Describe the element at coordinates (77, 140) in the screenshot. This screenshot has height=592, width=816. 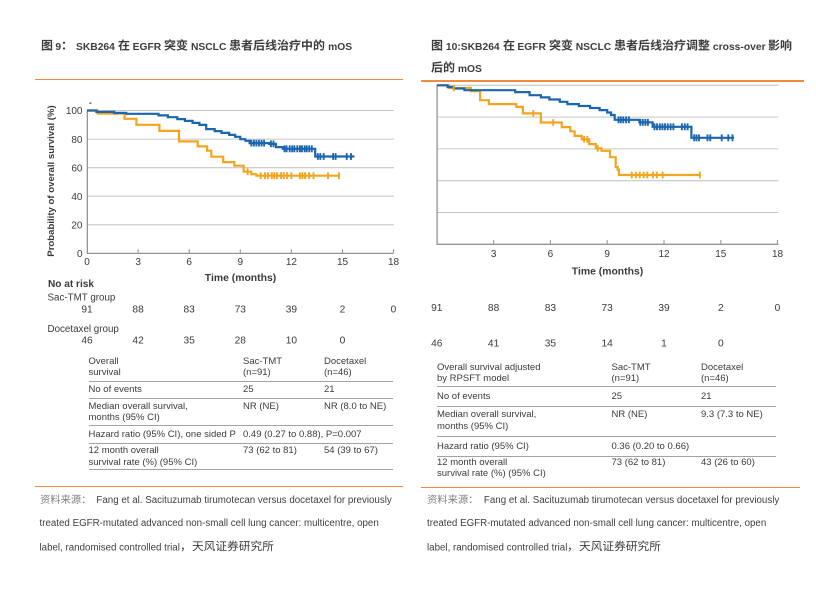
I see `svg-text: 80` at that location.